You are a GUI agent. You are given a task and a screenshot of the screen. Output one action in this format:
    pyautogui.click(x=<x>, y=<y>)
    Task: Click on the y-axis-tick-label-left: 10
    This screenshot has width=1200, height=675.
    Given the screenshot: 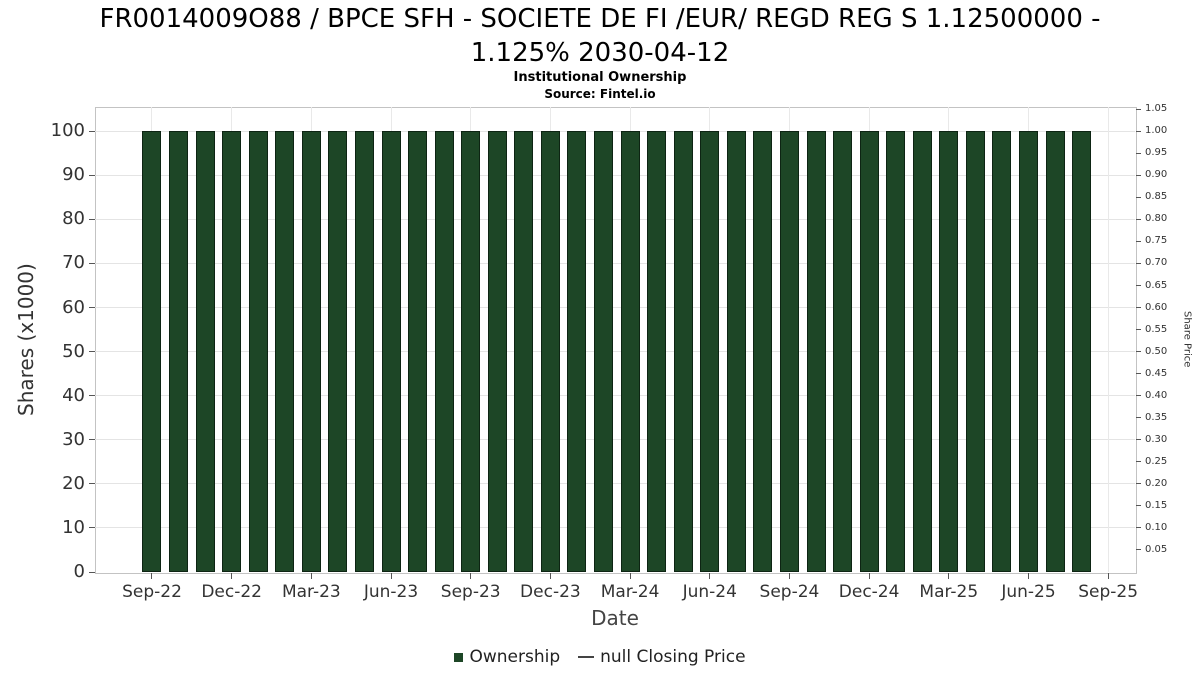 What is the action you would take?
    pyautogui.click(x=73, y=527)
    